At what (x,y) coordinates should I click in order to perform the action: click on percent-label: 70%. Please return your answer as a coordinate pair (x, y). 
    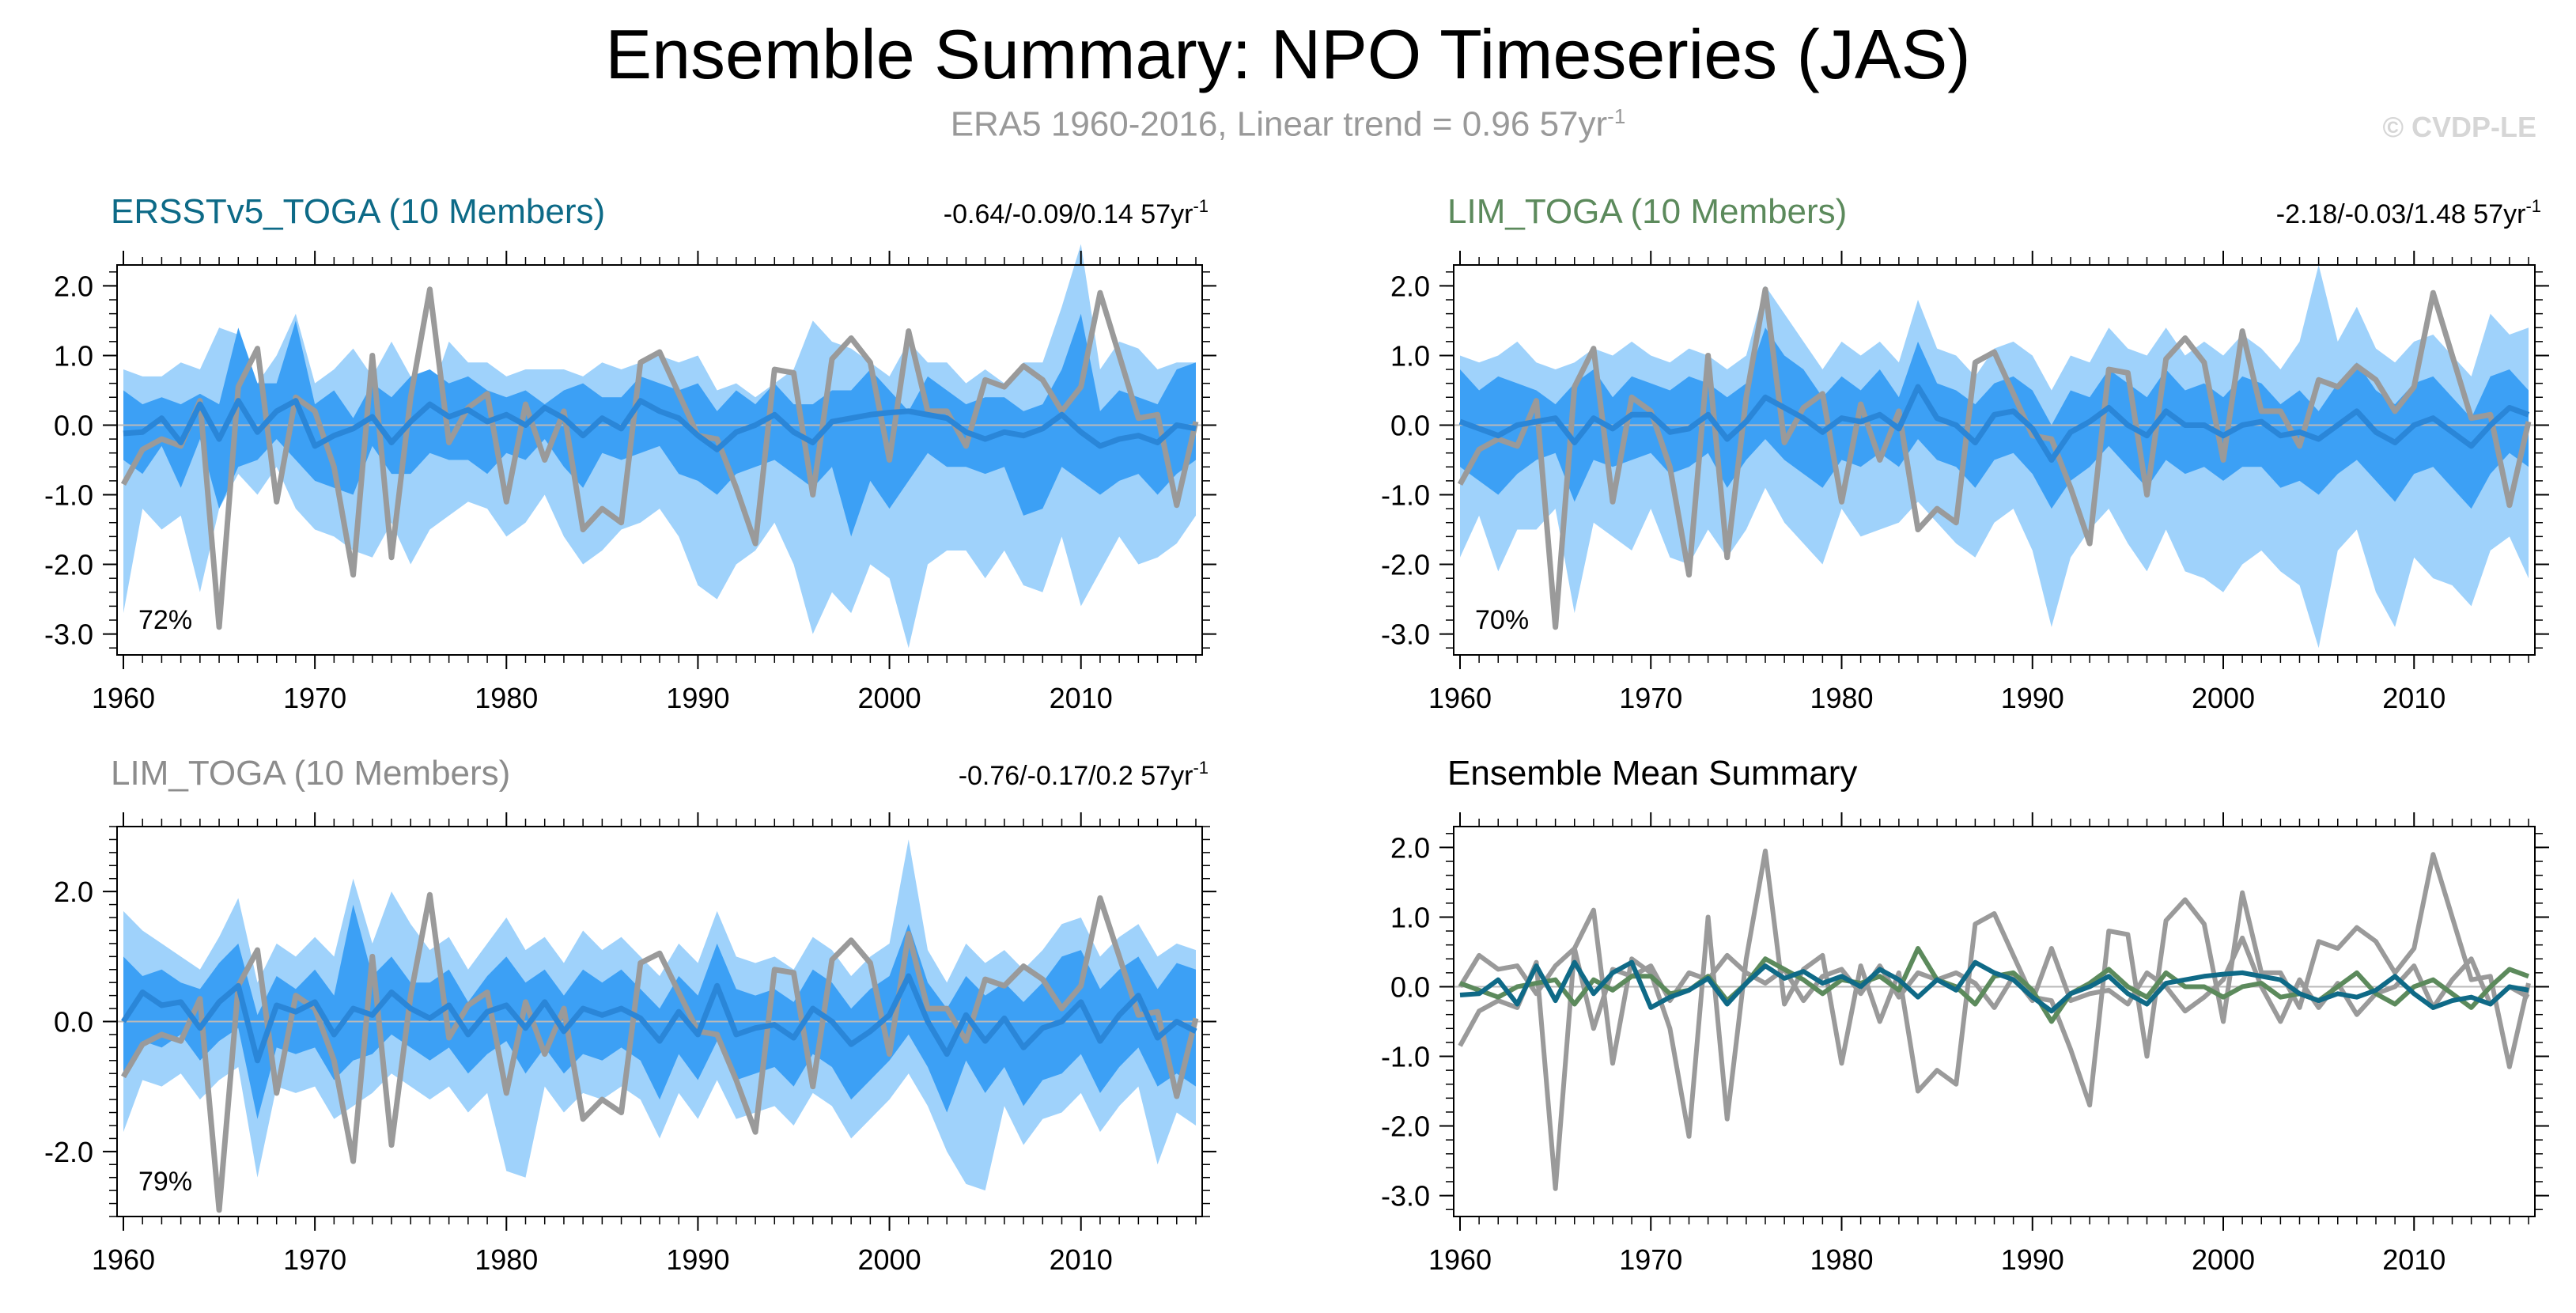
    Looking at the image, I should click on (1502, 620).